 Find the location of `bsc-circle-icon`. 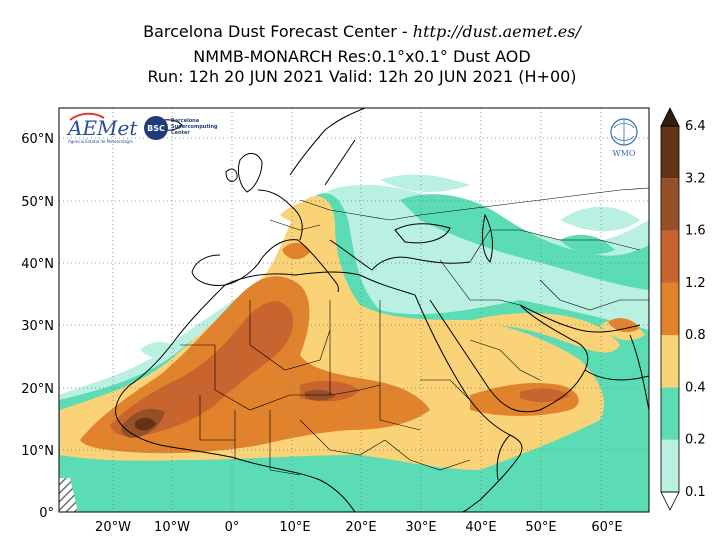

bsc-circle-icon is located at coordinates (156, 128).